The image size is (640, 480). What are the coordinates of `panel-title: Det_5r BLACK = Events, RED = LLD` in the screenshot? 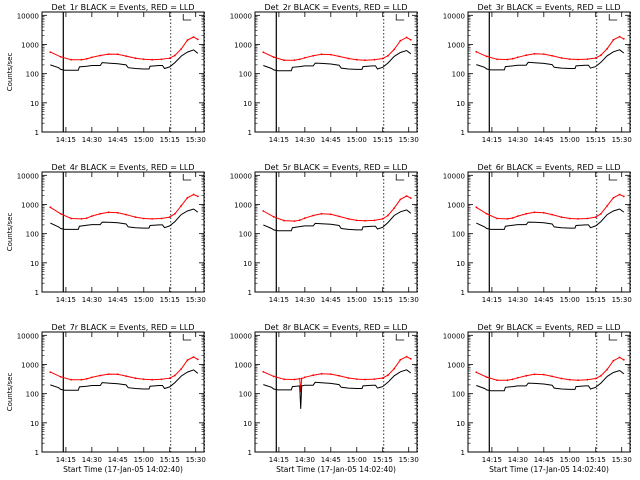 It's located at (335, 167).